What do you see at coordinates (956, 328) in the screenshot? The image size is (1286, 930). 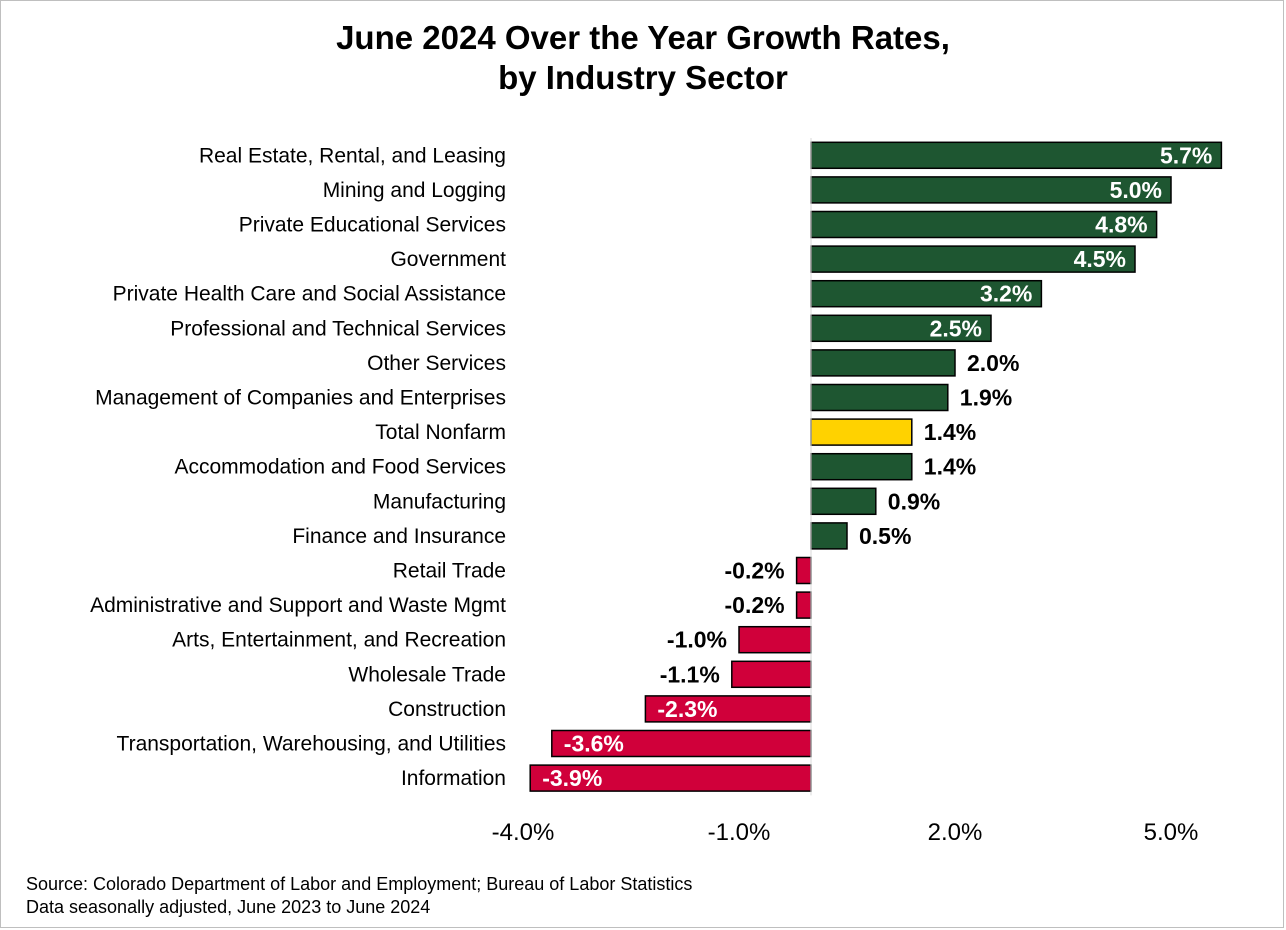 I see `value-label-professional-and-technical-services: 2.5%` at bounding box center [956, 328].